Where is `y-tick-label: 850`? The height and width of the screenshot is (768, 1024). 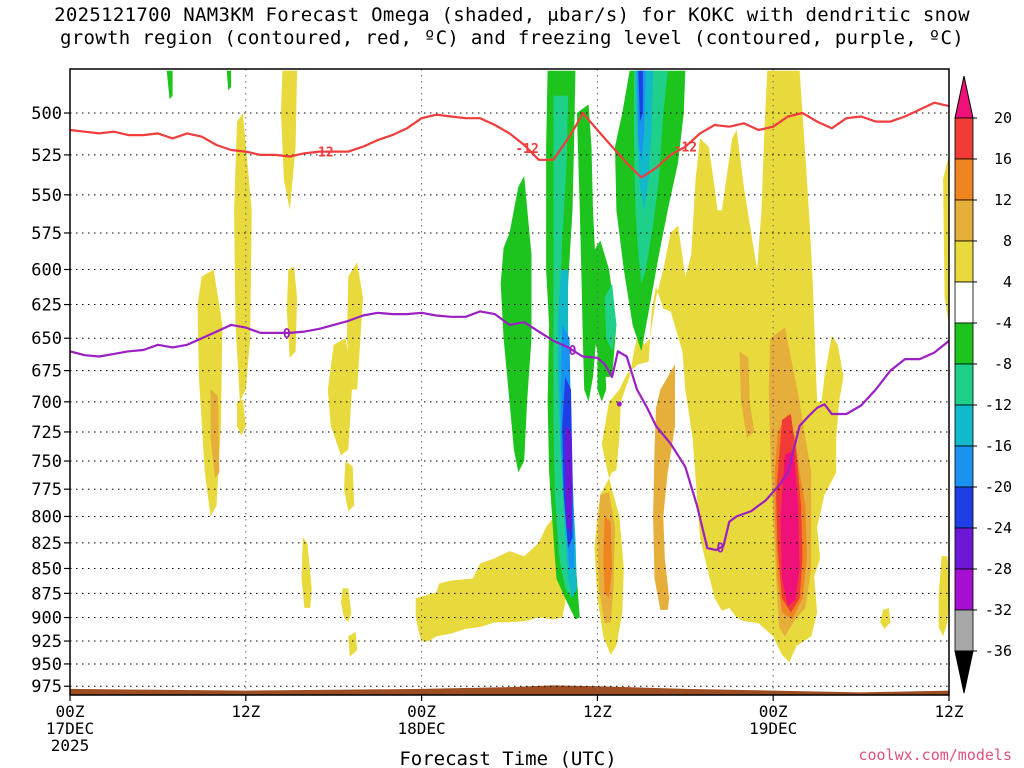 y-tick-label: 850 is located at coordinates (46, 569).